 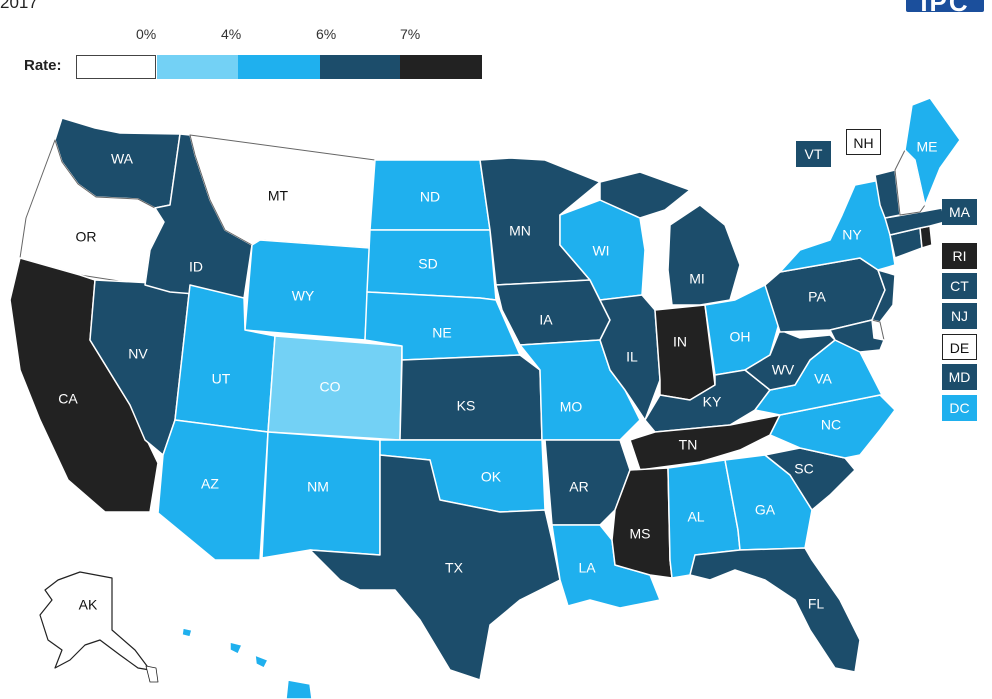 What do you see at coordinates (926, 237) in the screenshot?
I see `state-ri` at bounding box center [926, 237].